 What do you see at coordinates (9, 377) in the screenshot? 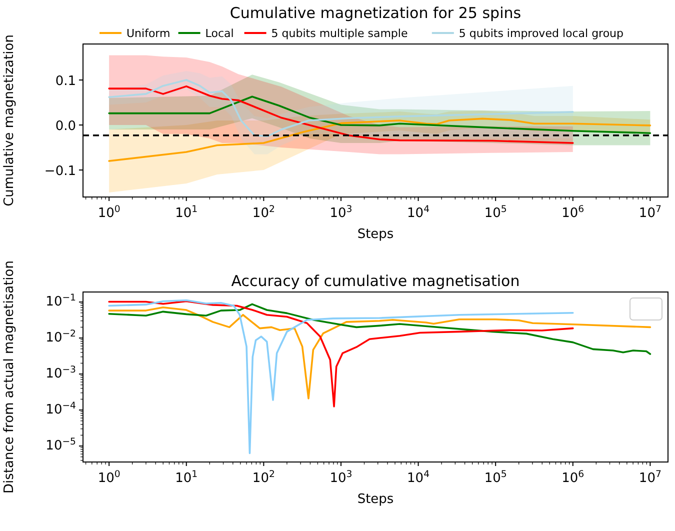
I see `y-axis-title: Distance from actual magnetisation` at bounding box center [9, 377].